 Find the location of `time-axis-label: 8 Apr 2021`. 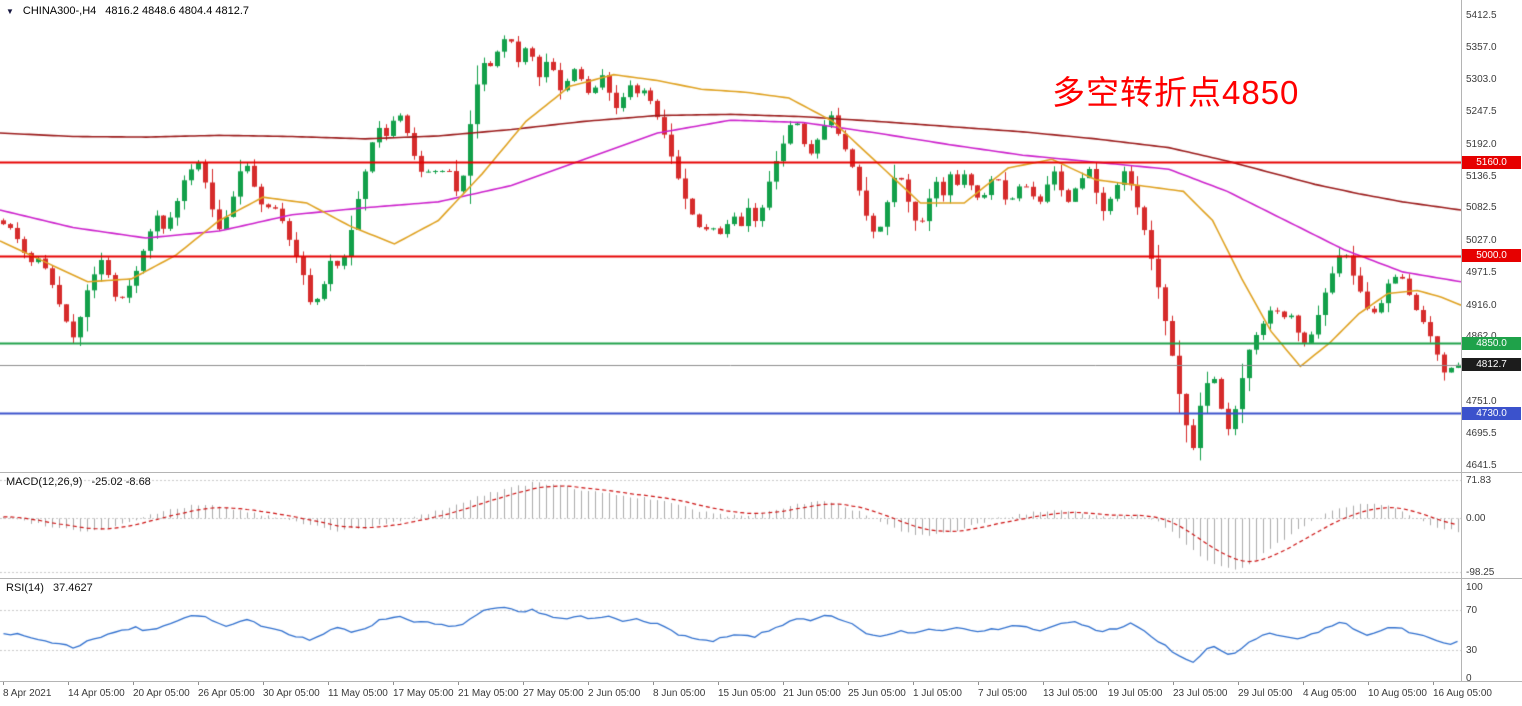

time-axis-label: 8 Apr 2021 is located at coordinates (27, 693).